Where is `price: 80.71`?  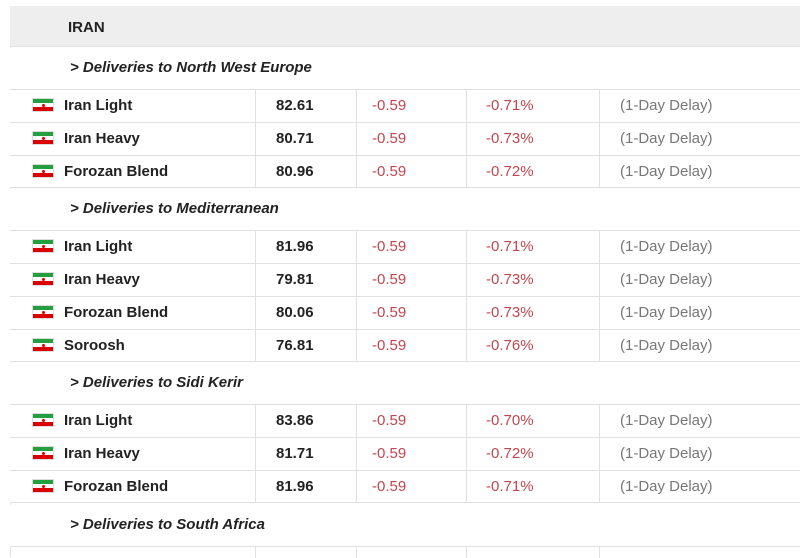 price: 80.71 is located at coordinates (295, 138).